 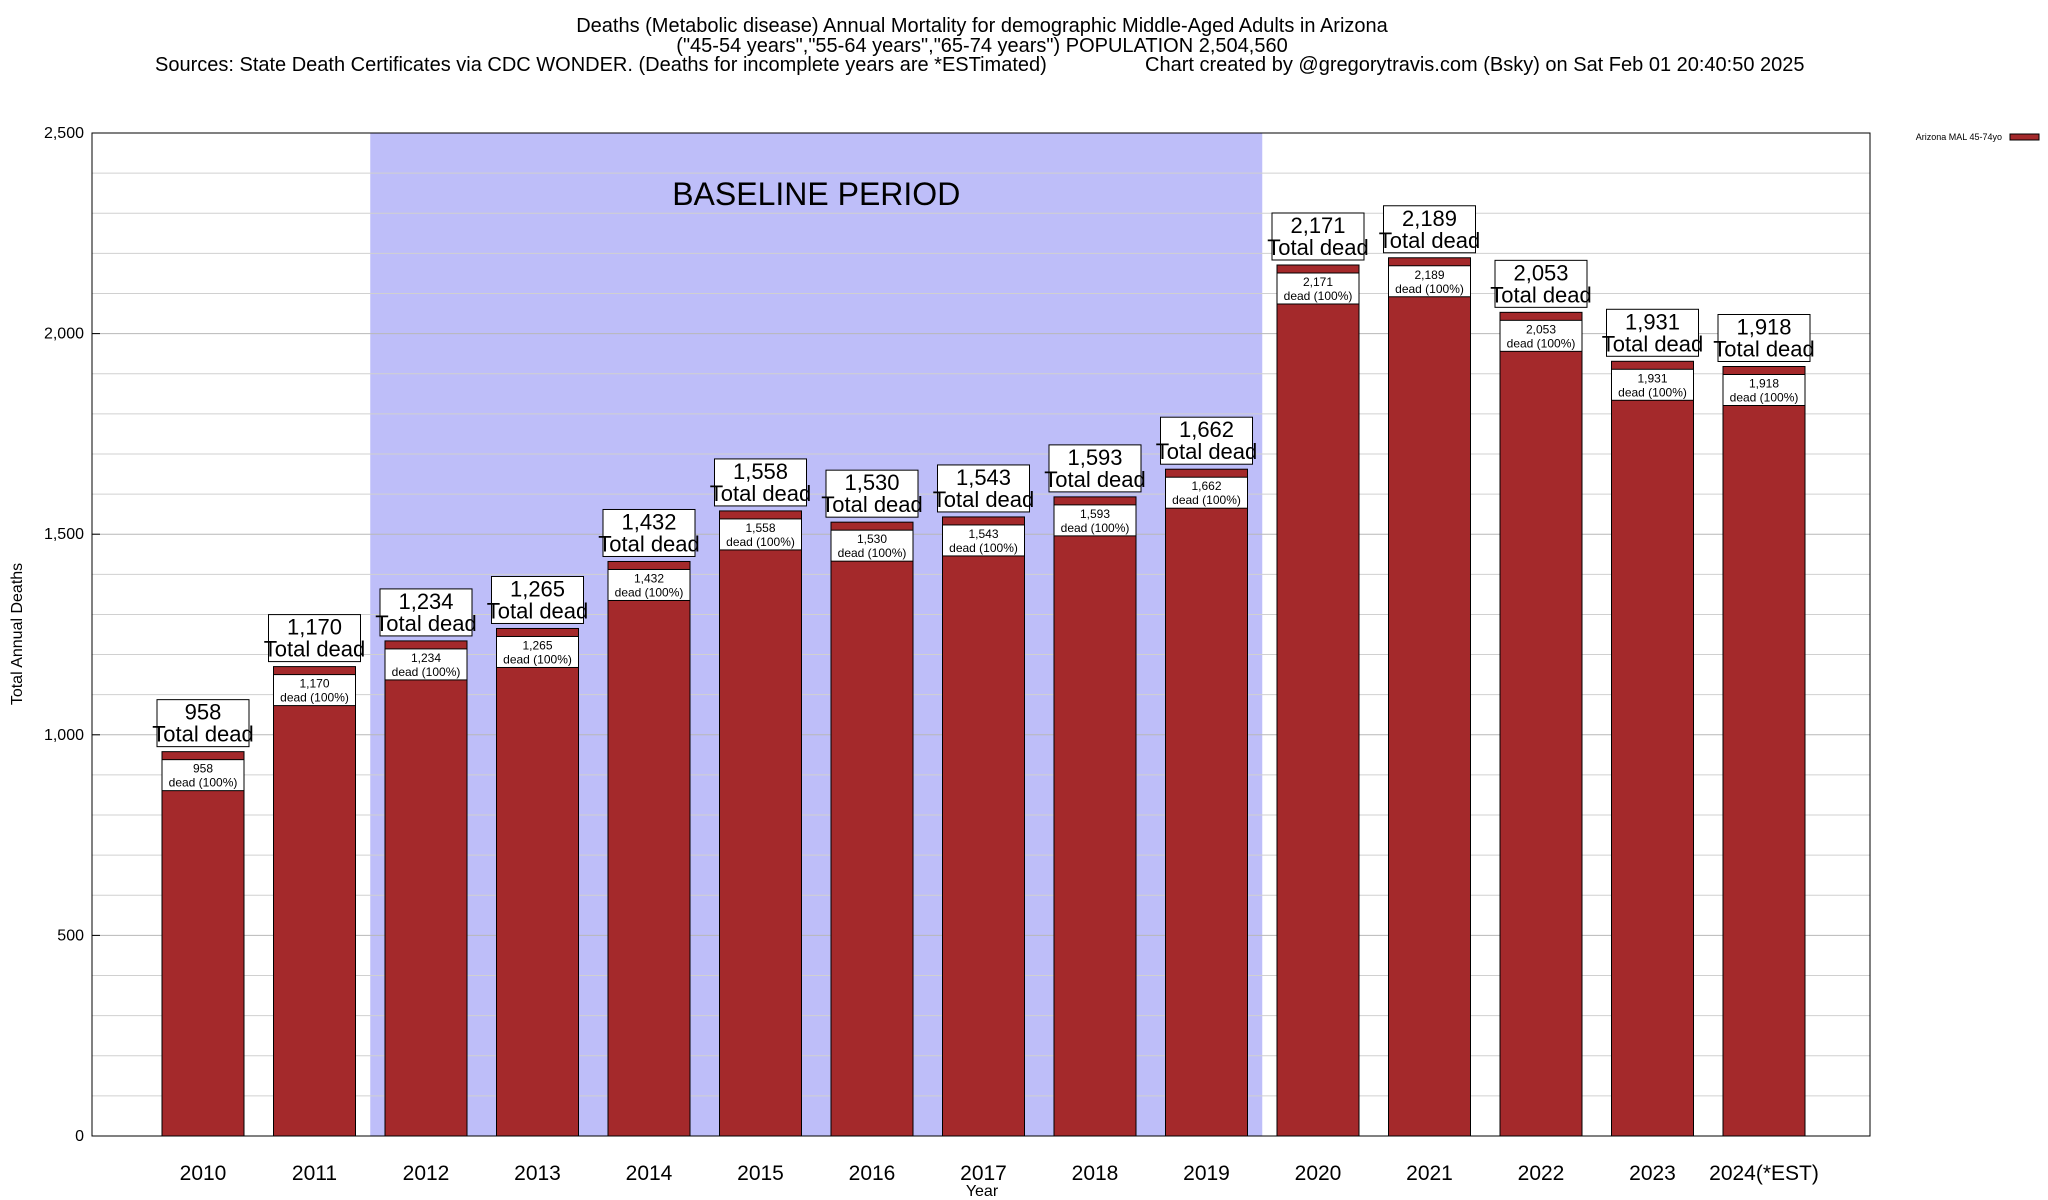 I want to click on y-axis-ticks: 0 500 1,000 1,500 2,000 2,500, so click(x=72, y=635).